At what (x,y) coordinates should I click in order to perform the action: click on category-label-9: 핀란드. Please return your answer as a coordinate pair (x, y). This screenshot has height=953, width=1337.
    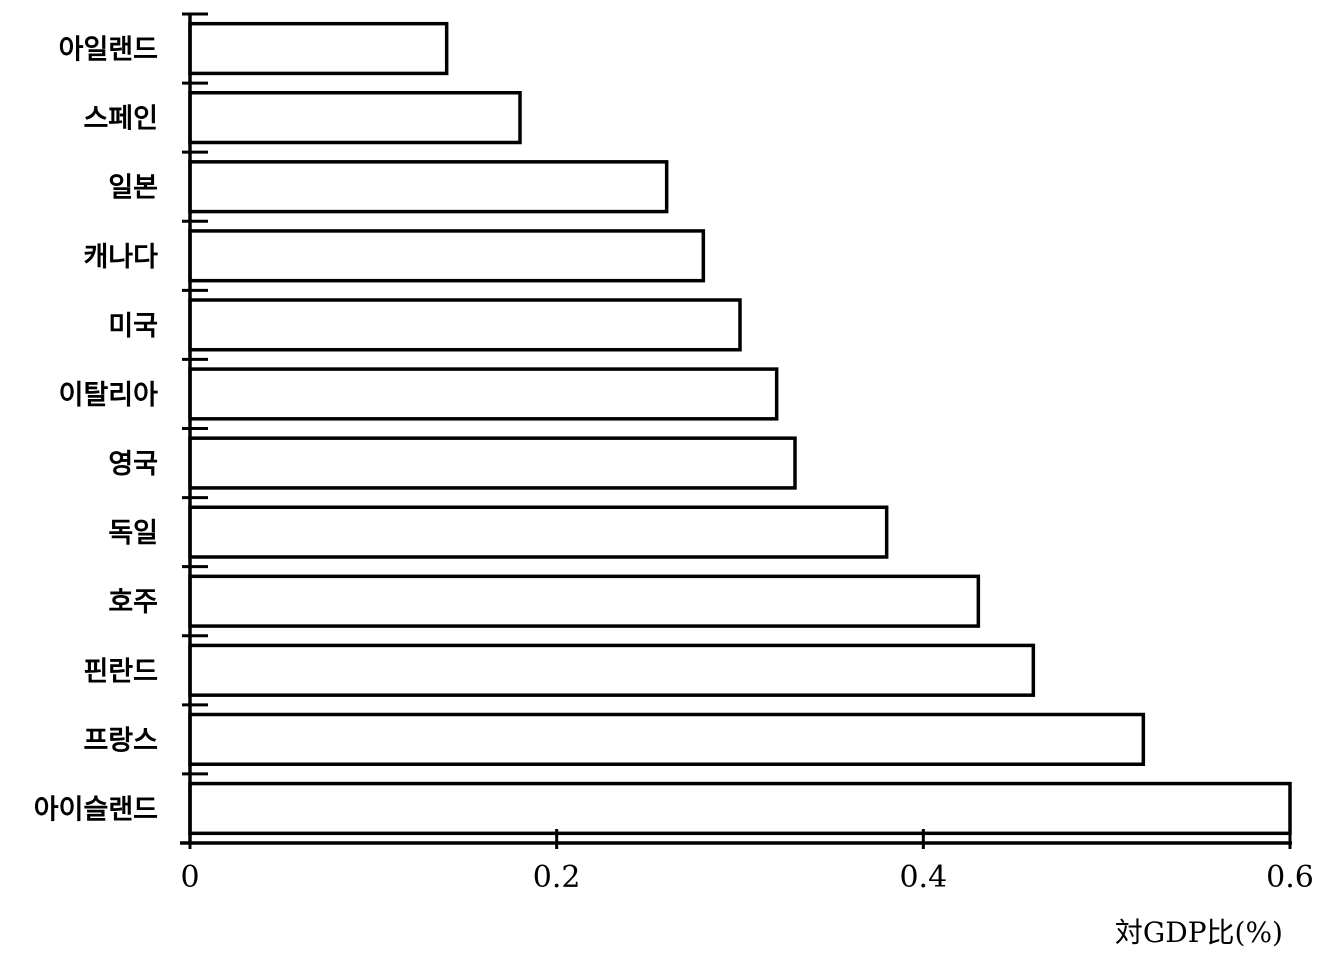
    Looking at the image, I should click on (120, 671).